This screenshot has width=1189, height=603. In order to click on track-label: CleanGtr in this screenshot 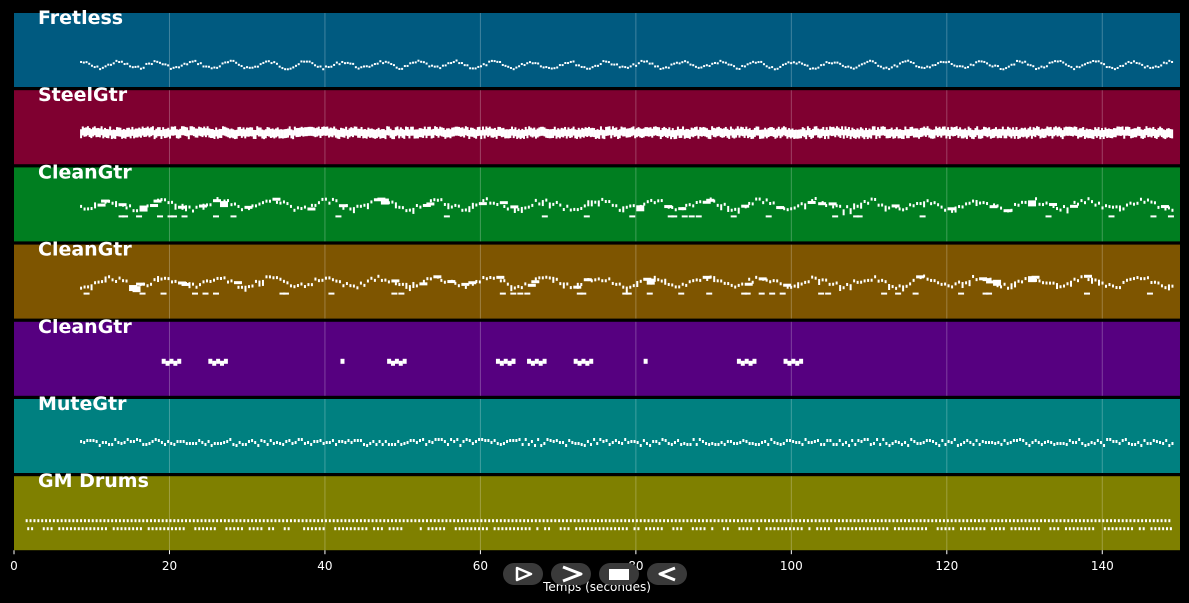, I will do `click(85, 172)`.